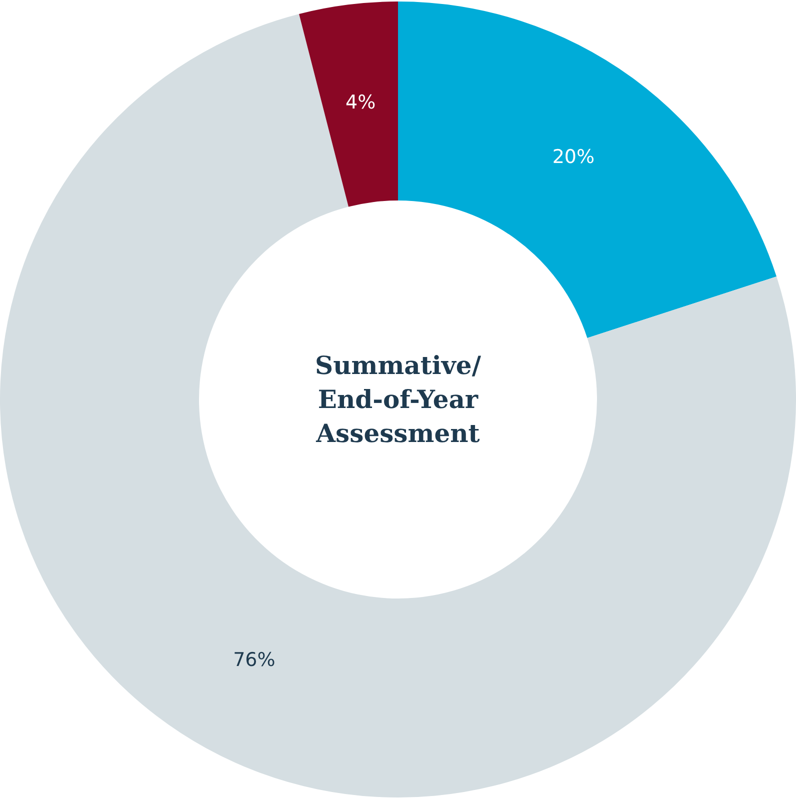 The height and width of the screenshot is (799, 796). Describe the element at coordinates (361, 102) in the screenshot. I see `data-label: 4%` at that location.